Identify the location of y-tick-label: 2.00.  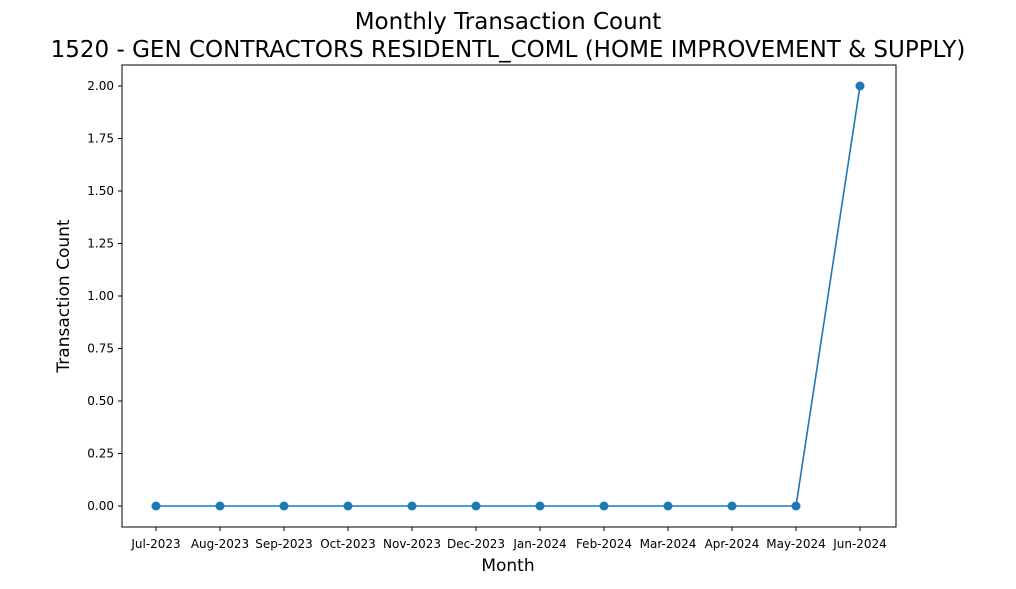
(100, 86).